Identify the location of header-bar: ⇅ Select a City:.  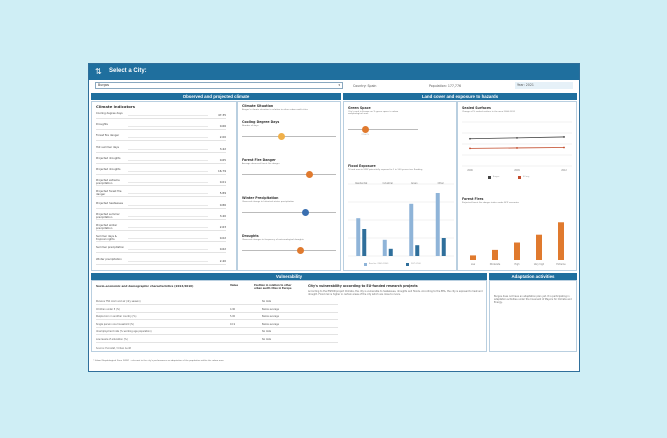
(334, 72).